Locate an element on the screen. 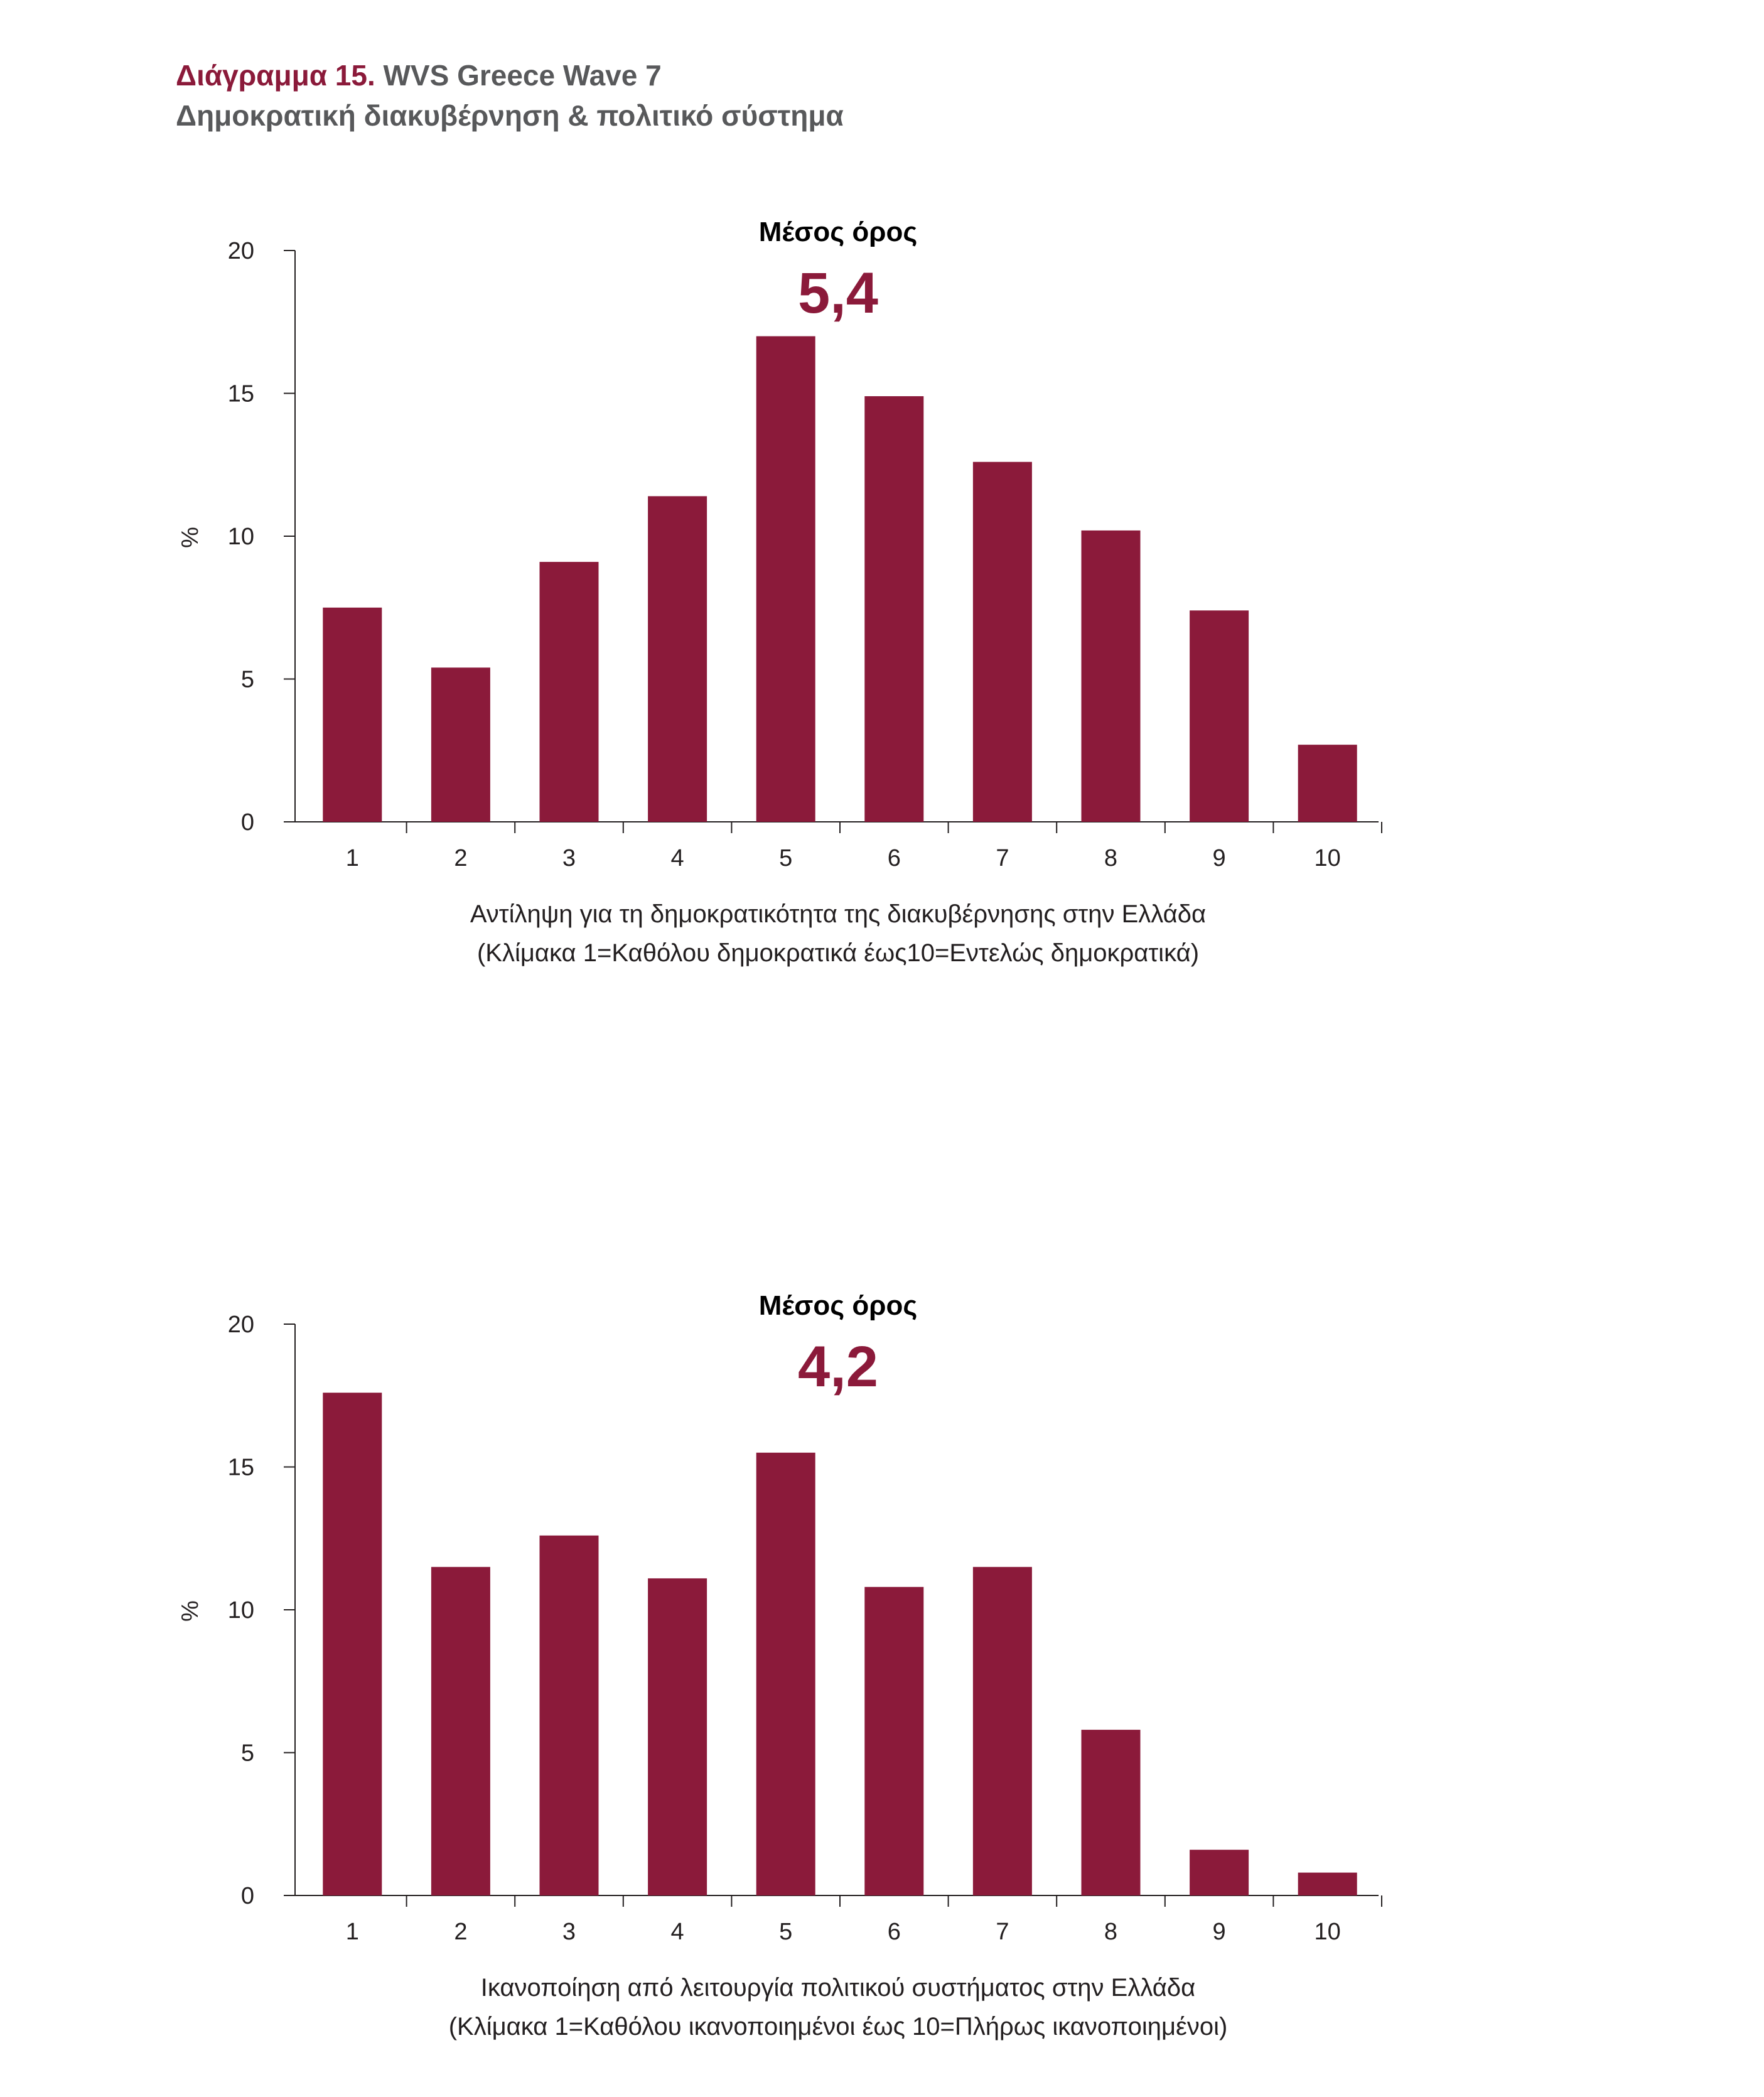 This screenshot has width=1764, height=2097. survey-name: WVS Greece Wave 7 is located at coordinates (522, 75).